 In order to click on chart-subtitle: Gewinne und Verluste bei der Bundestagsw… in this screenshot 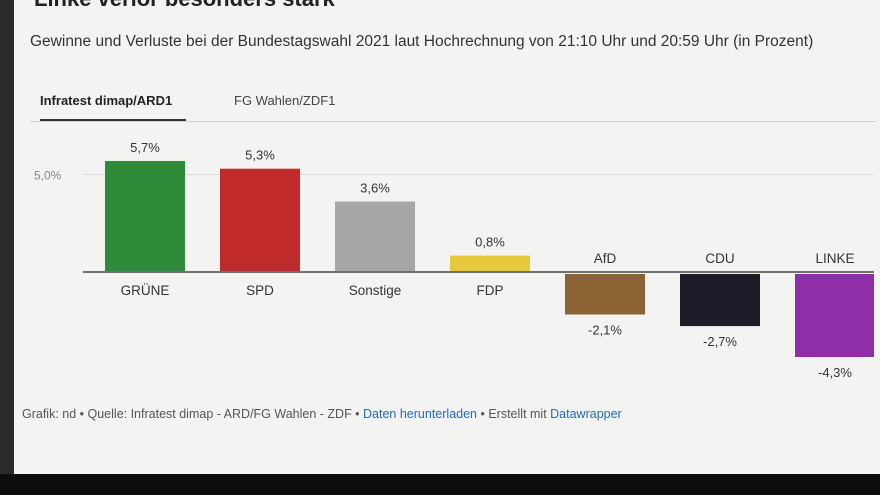, I will do `click(422, 41)`.